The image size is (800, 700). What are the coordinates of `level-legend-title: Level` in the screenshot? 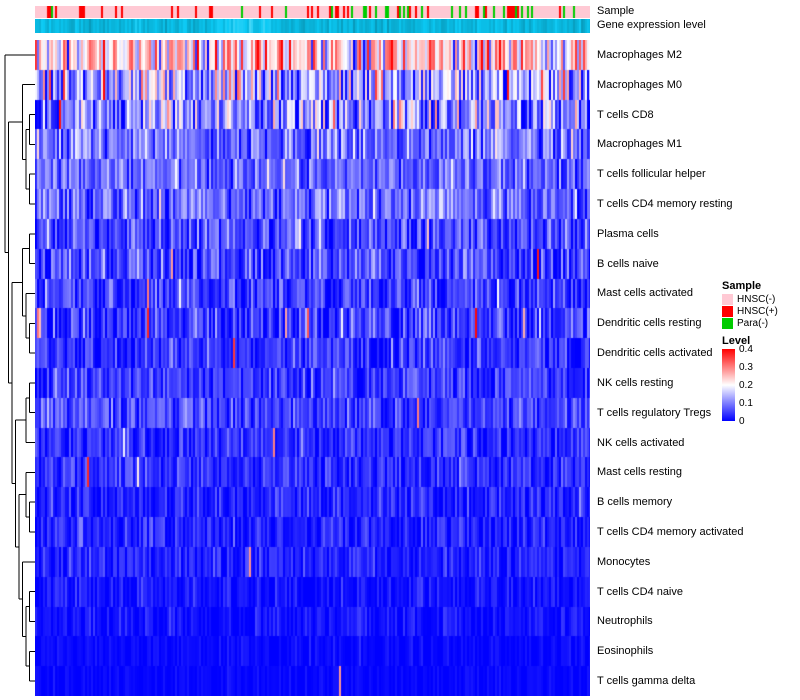 It's located at (736, 341).